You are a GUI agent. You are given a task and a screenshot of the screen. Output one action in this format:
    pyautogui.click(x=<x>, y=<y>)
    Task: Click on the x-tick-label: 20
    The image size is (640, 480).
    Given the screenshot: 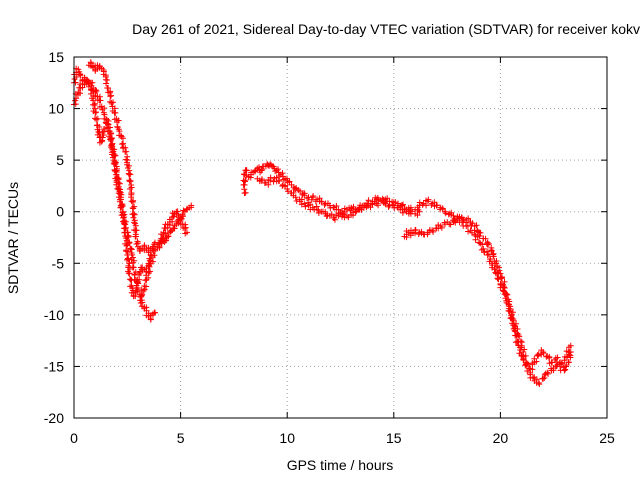 What is the action you would take?
    pyautogui.click(x=501, y=438)
    